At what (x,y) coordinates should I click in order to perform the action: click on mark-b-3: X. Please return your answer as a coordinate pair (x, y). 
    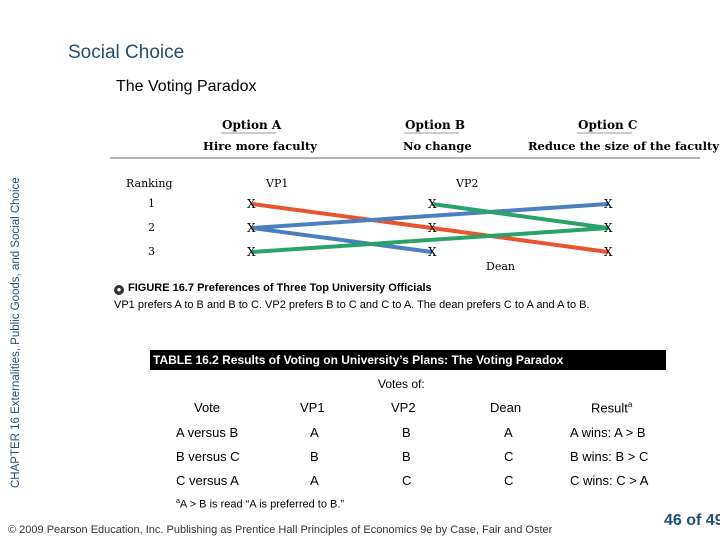
    Looking at the image, I should click on (432, 252).